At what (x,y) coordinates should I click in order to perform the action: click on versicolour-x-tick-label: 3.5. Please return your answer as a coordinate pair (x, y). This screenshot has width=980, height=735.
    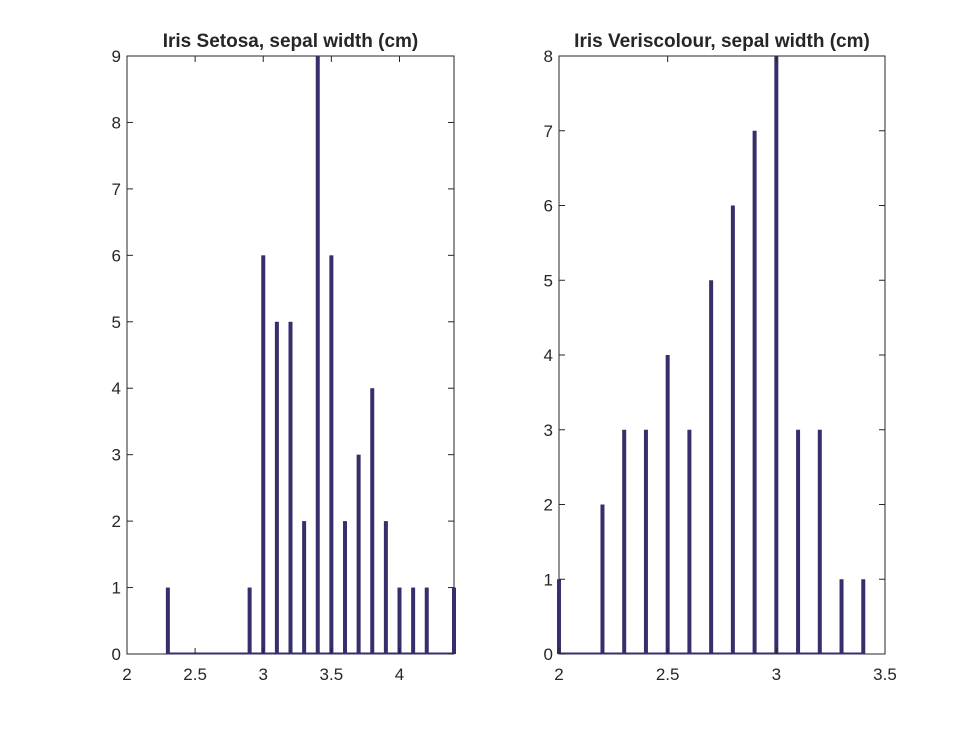
    Looking at the image, I should click on (885, 674).